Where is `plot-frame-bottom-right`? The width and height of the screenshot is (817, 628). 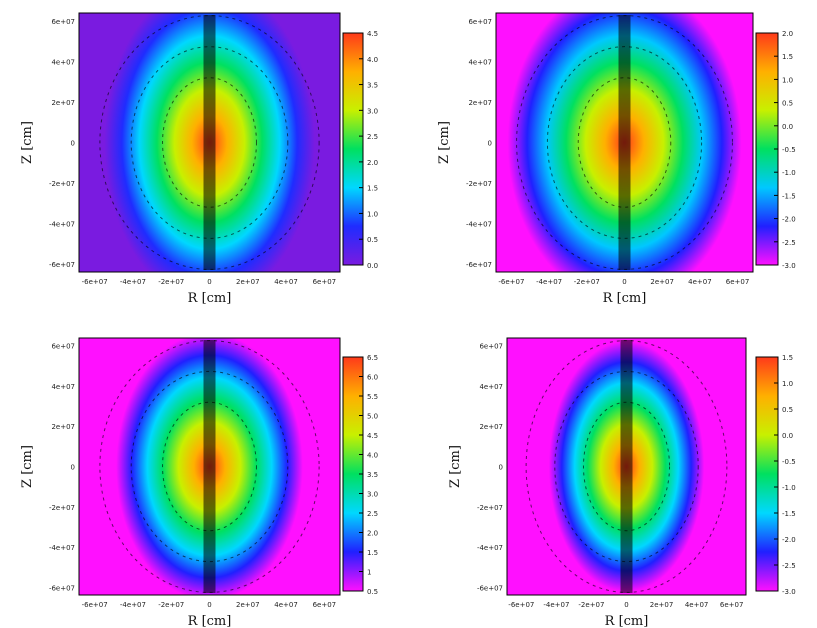 plot-frame-bottom-right is located at coordinates (626, 466).